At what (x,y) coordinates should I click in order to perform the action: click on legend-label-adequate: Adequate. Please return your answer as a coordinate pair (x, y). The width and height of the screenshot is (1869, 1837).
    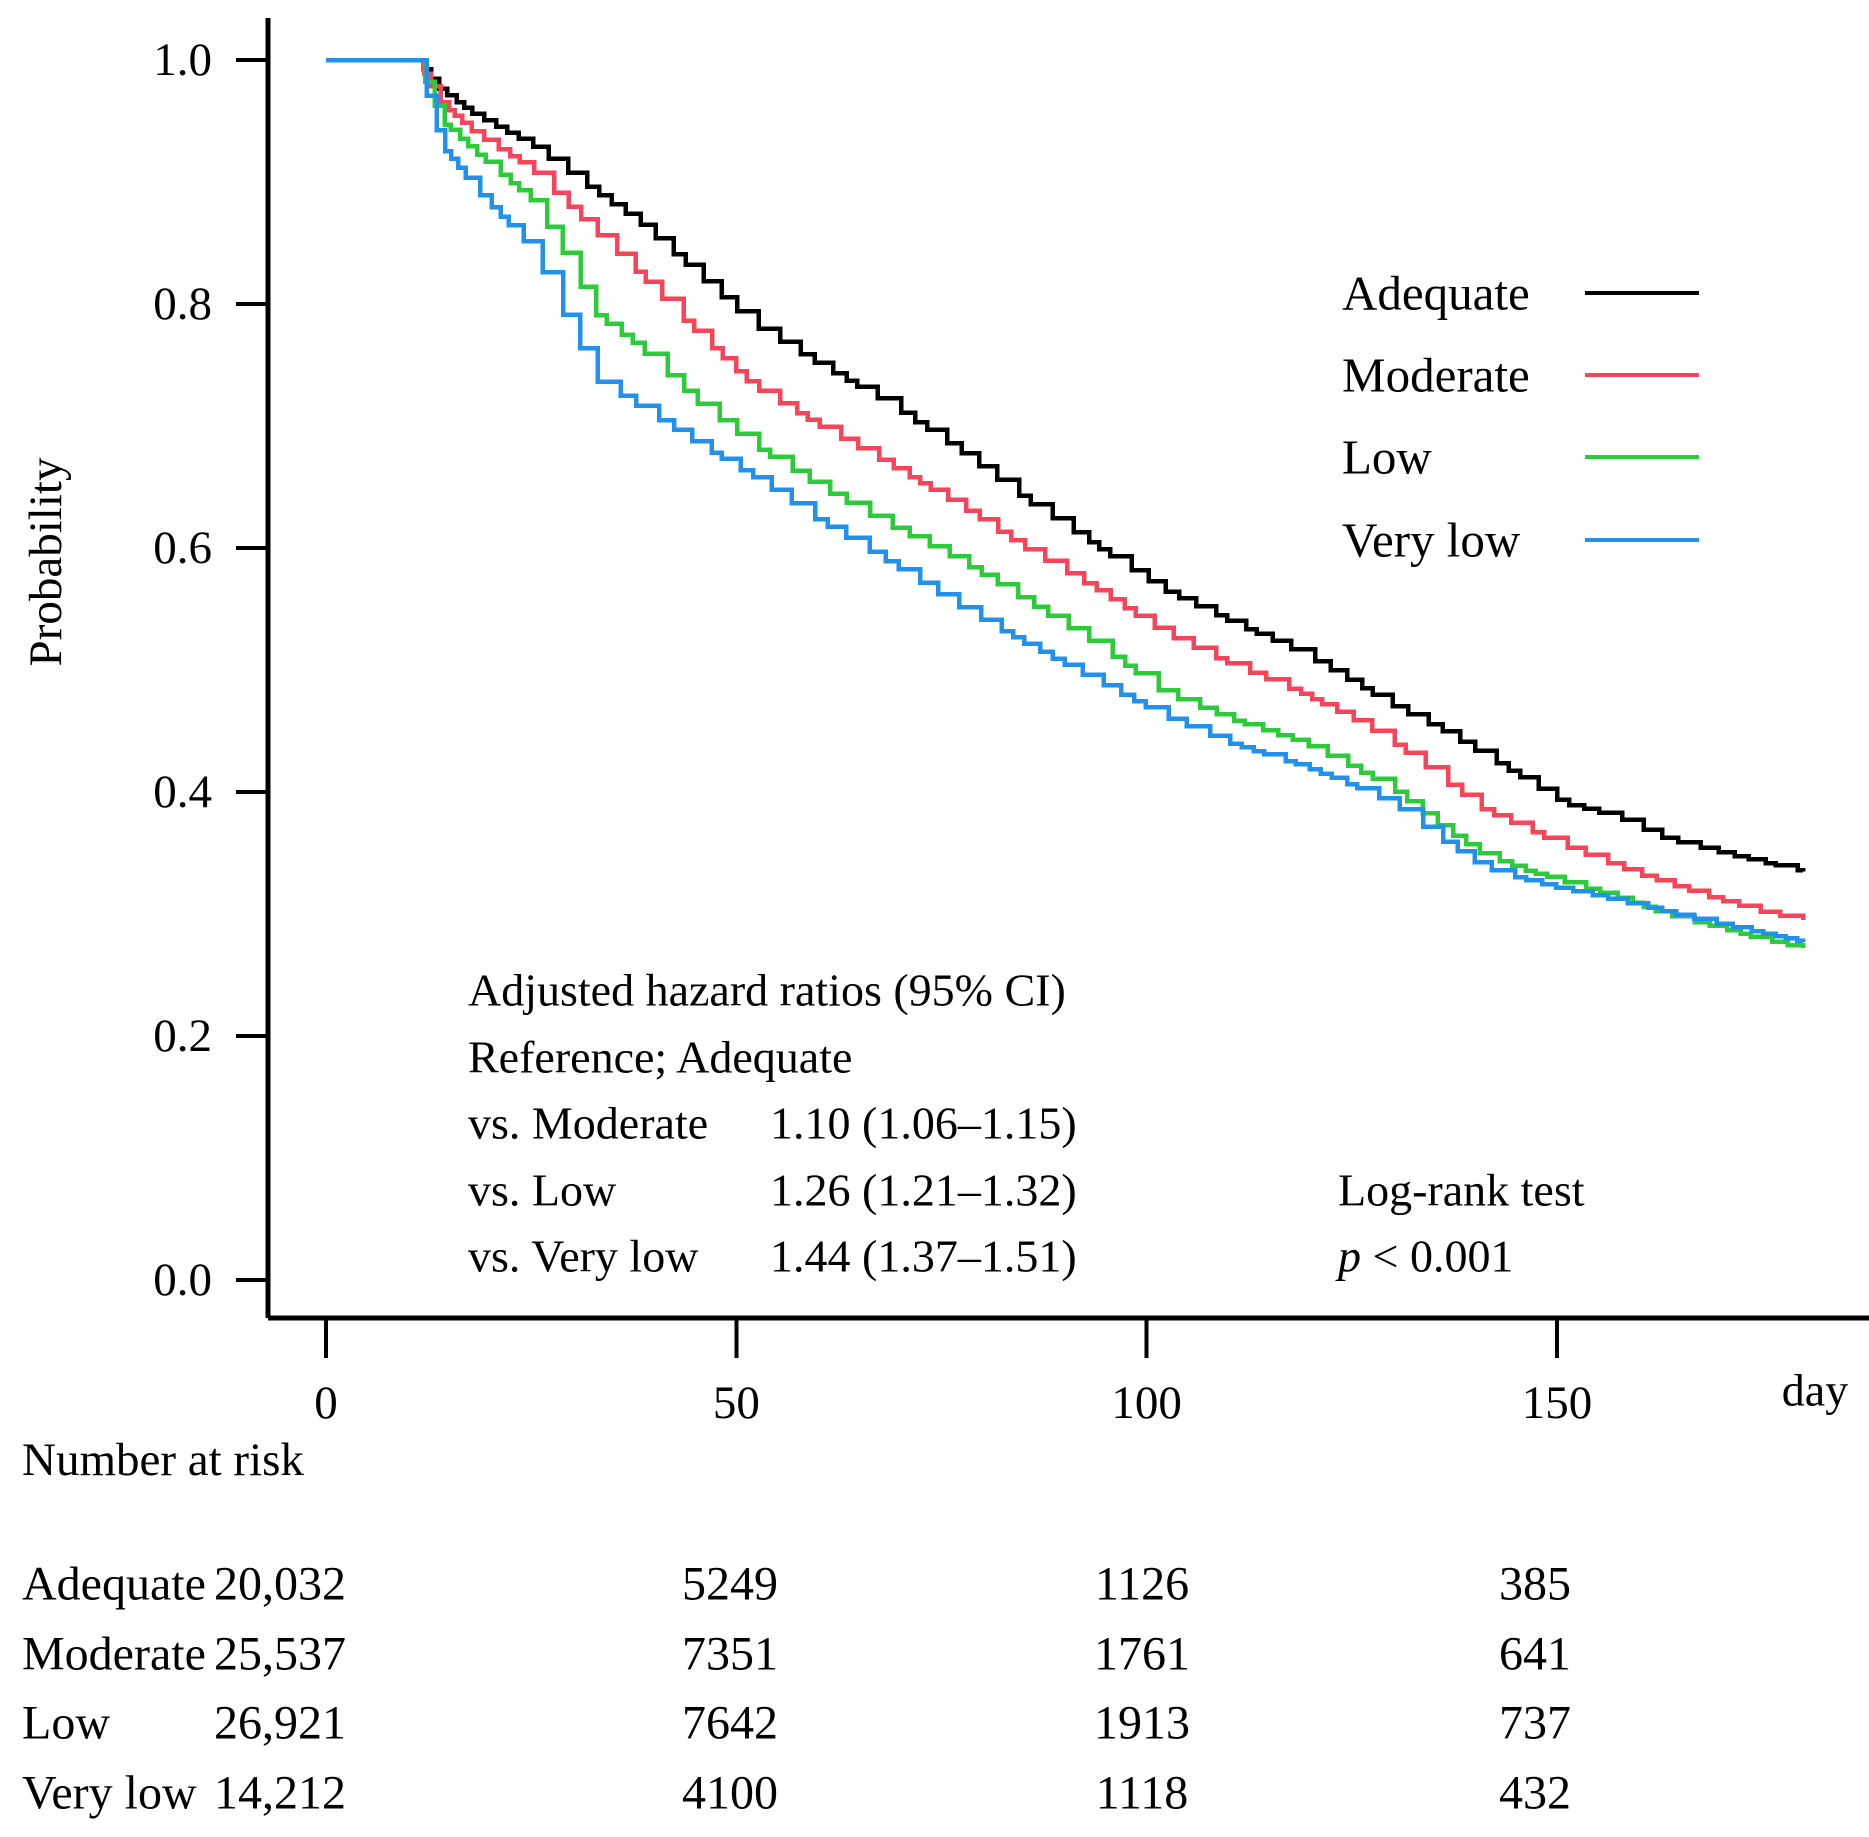
    Looking at the image, I should click on (1436, 293).